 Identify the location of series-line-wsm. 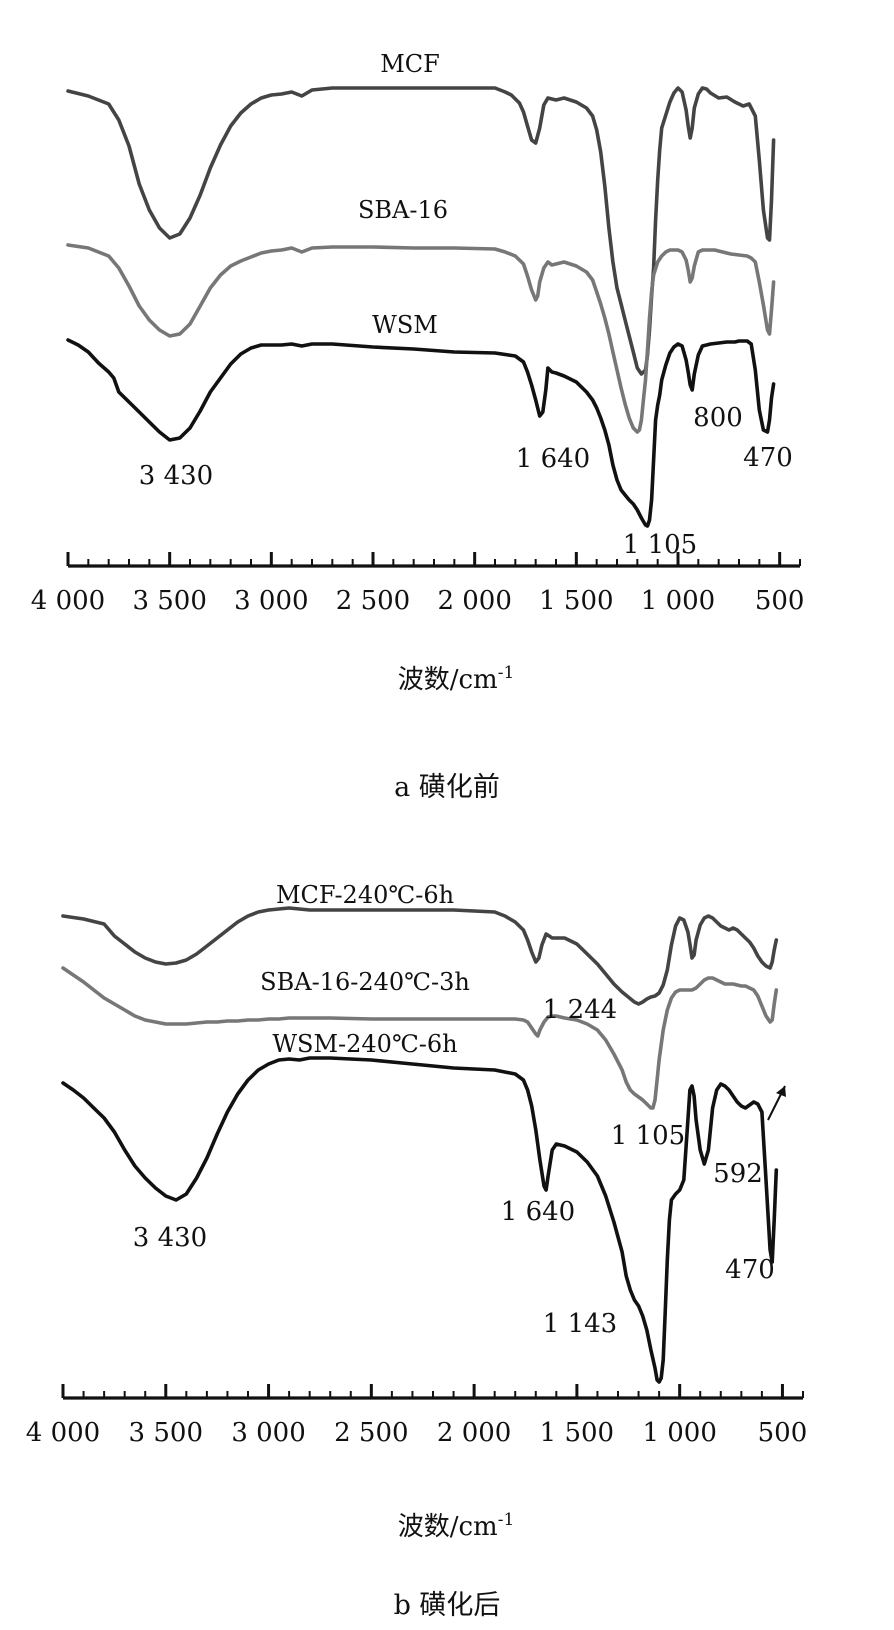
(421, 433).